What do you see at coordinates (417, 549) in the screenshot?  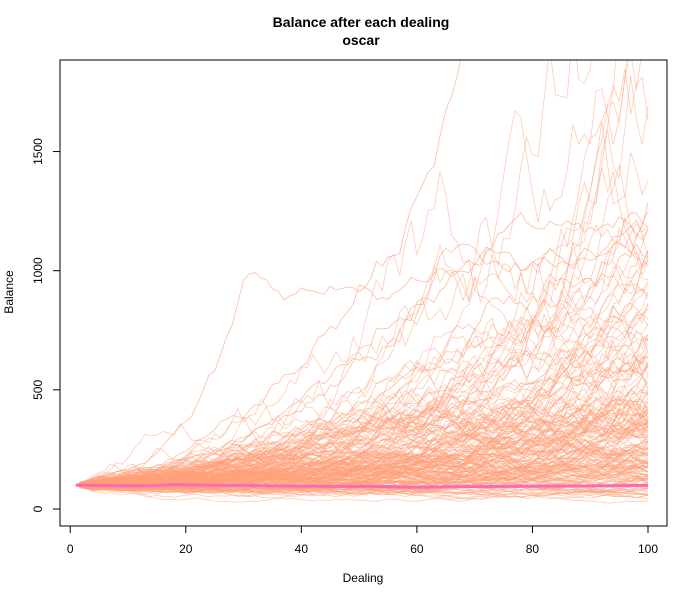 I see `x-tick-label: 60` at bounding box center [417, 549].